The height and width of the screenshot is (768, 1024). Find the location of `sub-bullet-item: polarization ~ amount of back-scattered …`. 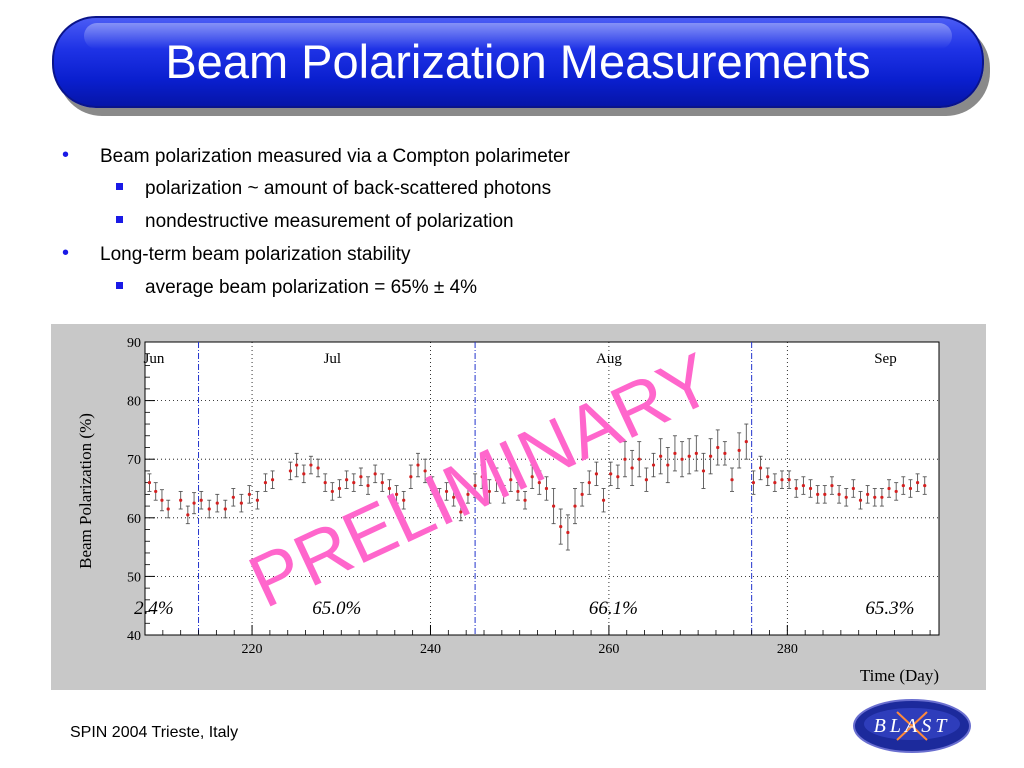

sub-bullet-item: polarization ~ amount of back-scattered … is located at coordinates (348, 188).